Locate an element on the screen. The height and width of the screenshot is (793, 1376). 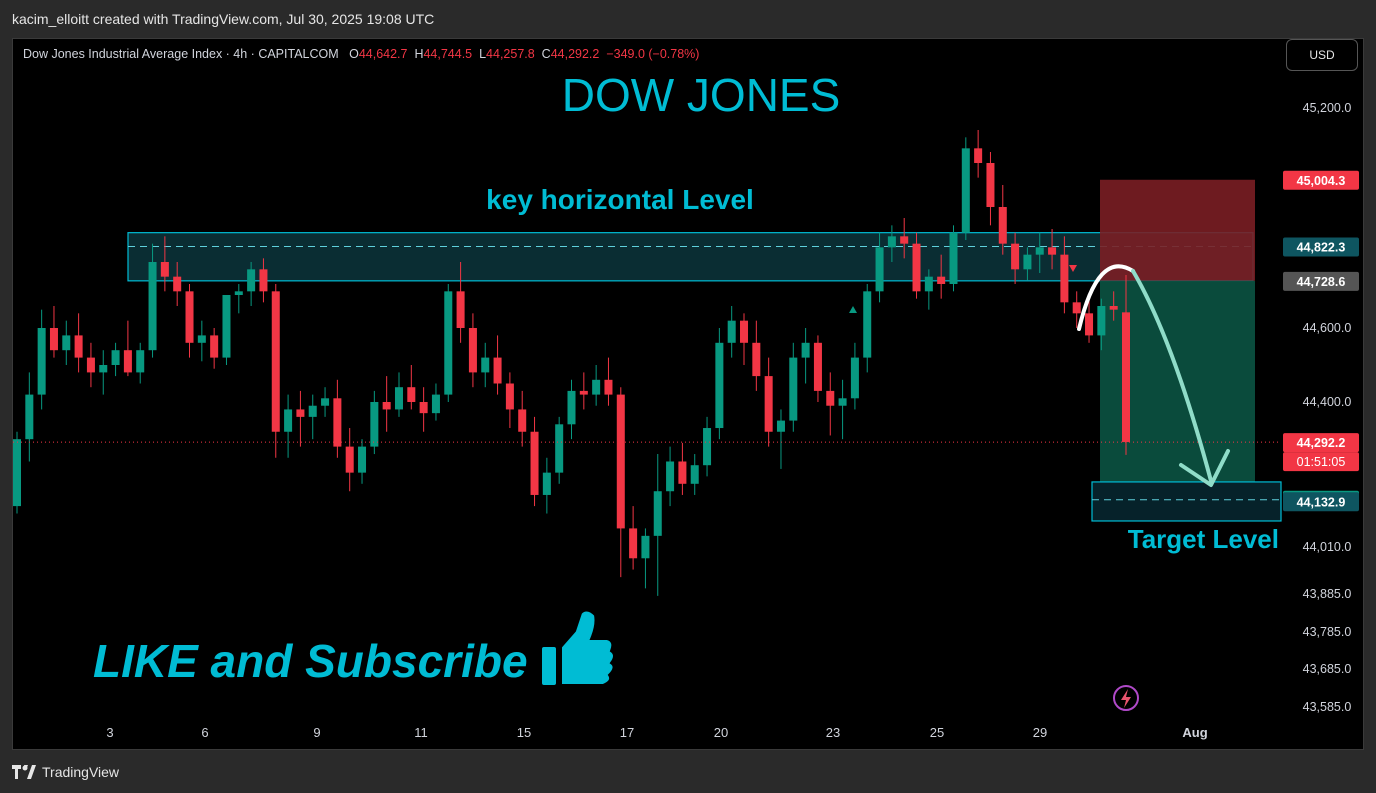
stop-loss-zone is located at coordinates (1177, 230).